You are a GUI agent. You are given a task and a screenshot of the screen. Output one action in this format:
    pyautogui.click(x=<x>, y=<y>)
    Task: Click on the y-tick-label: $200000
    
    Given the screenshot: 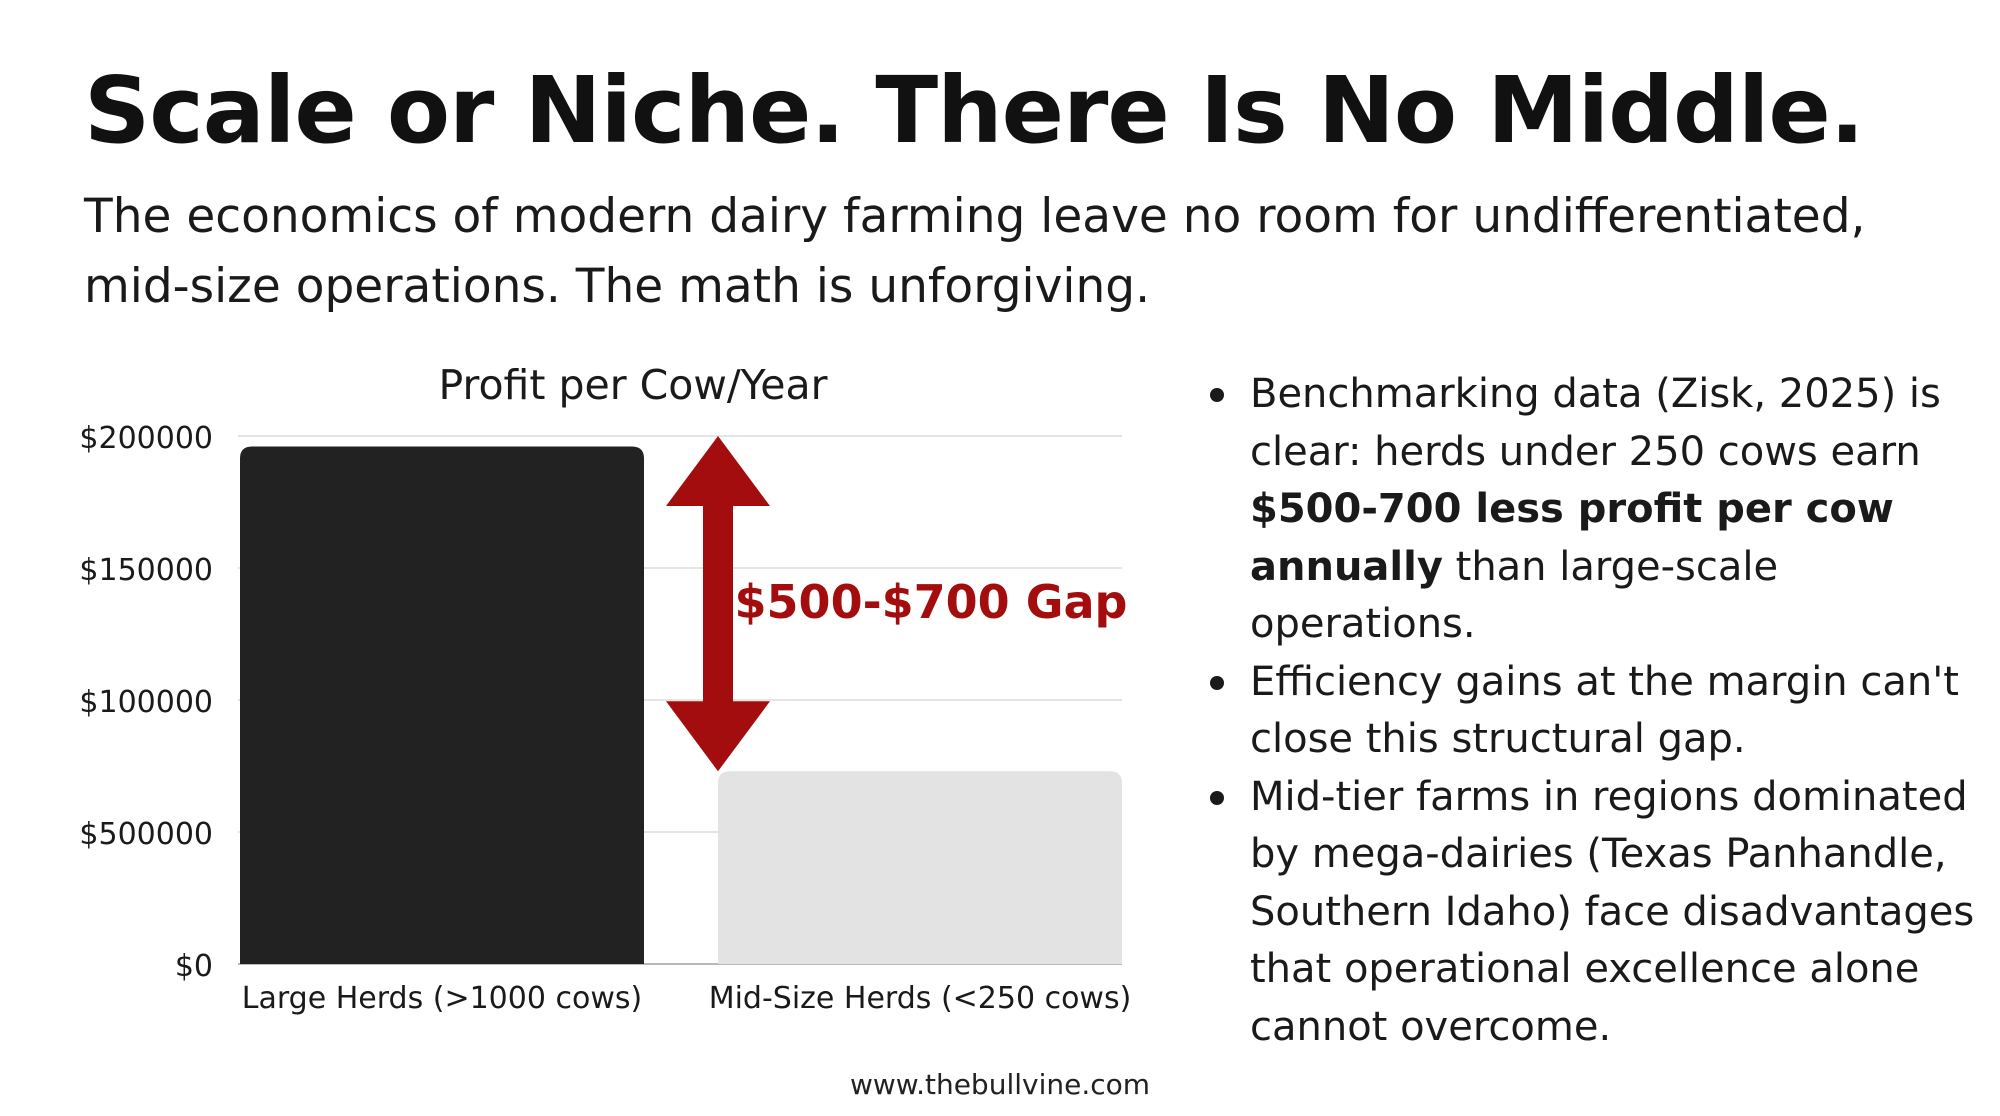 What is the action you would take?
    pyautogui.click(x=146, y=438)
    